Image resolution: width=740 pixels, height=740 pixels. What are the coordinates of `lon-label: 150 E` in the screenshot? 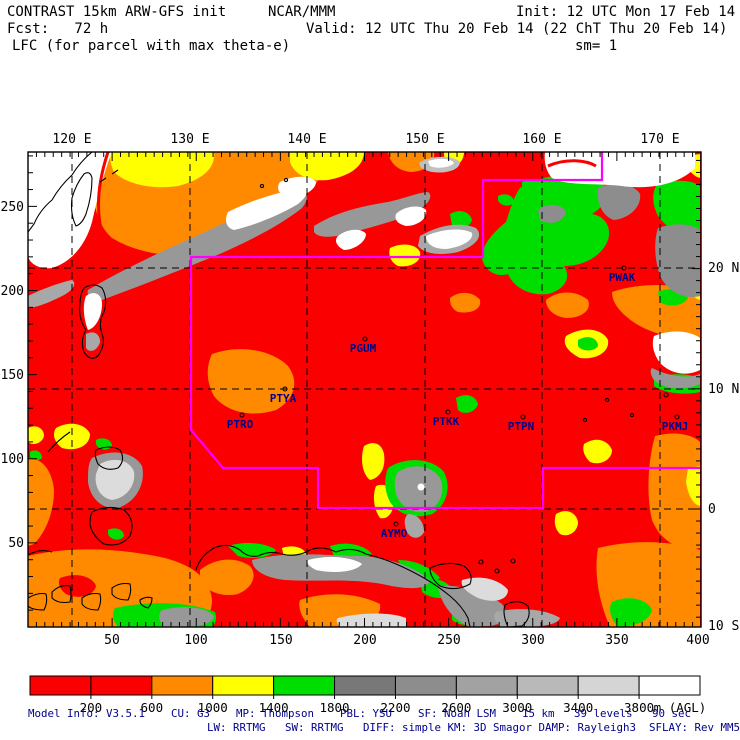 It's located at (424, 139).